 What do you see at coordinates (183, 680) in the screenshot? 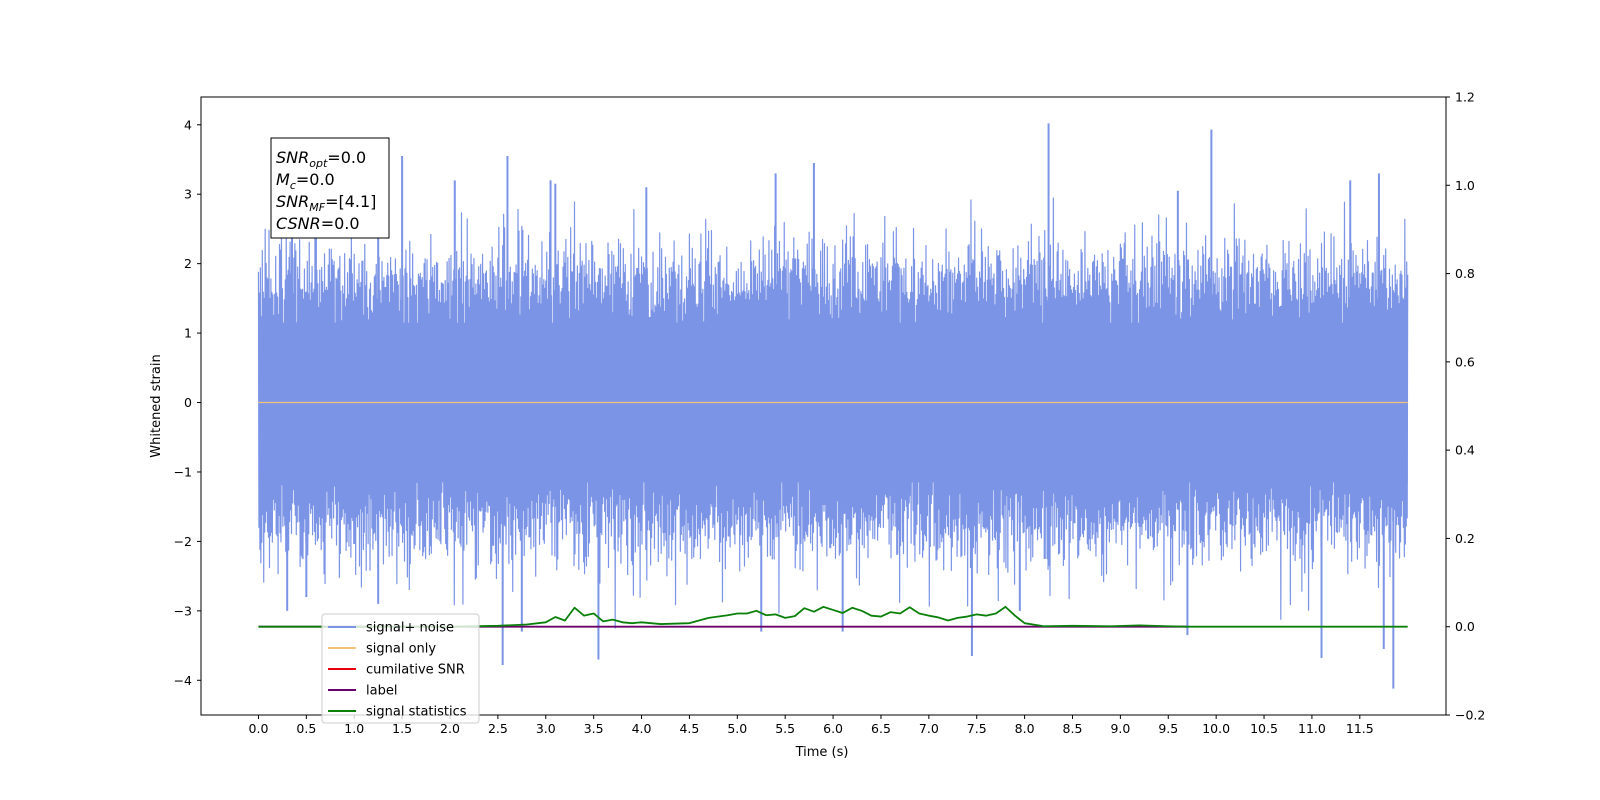
I see `y-tick-label: −4` at bounding box center [183, 680].